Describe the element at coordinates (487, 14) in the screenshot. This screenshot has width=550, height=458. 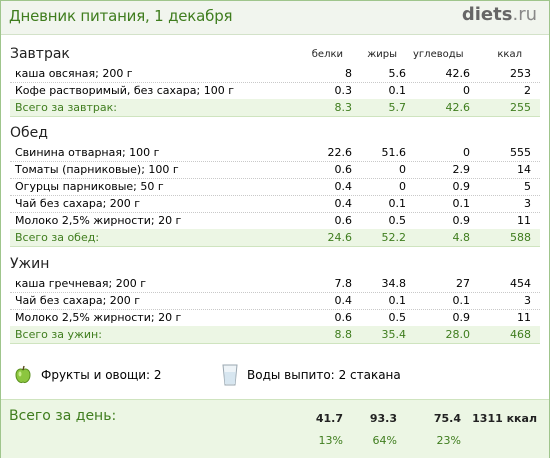
I see `logo-main: diets` at that location.